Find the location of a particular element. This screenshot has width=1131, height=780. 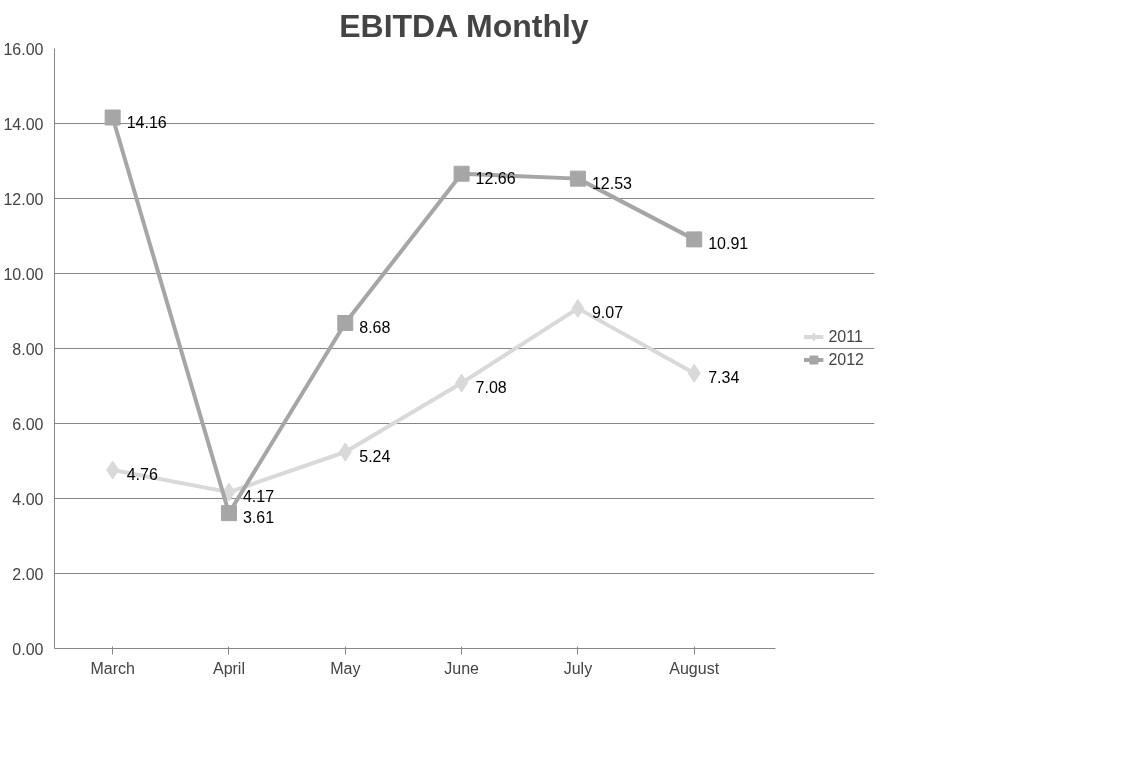

data-label: 5.24 is located at coordinates (375, 456).